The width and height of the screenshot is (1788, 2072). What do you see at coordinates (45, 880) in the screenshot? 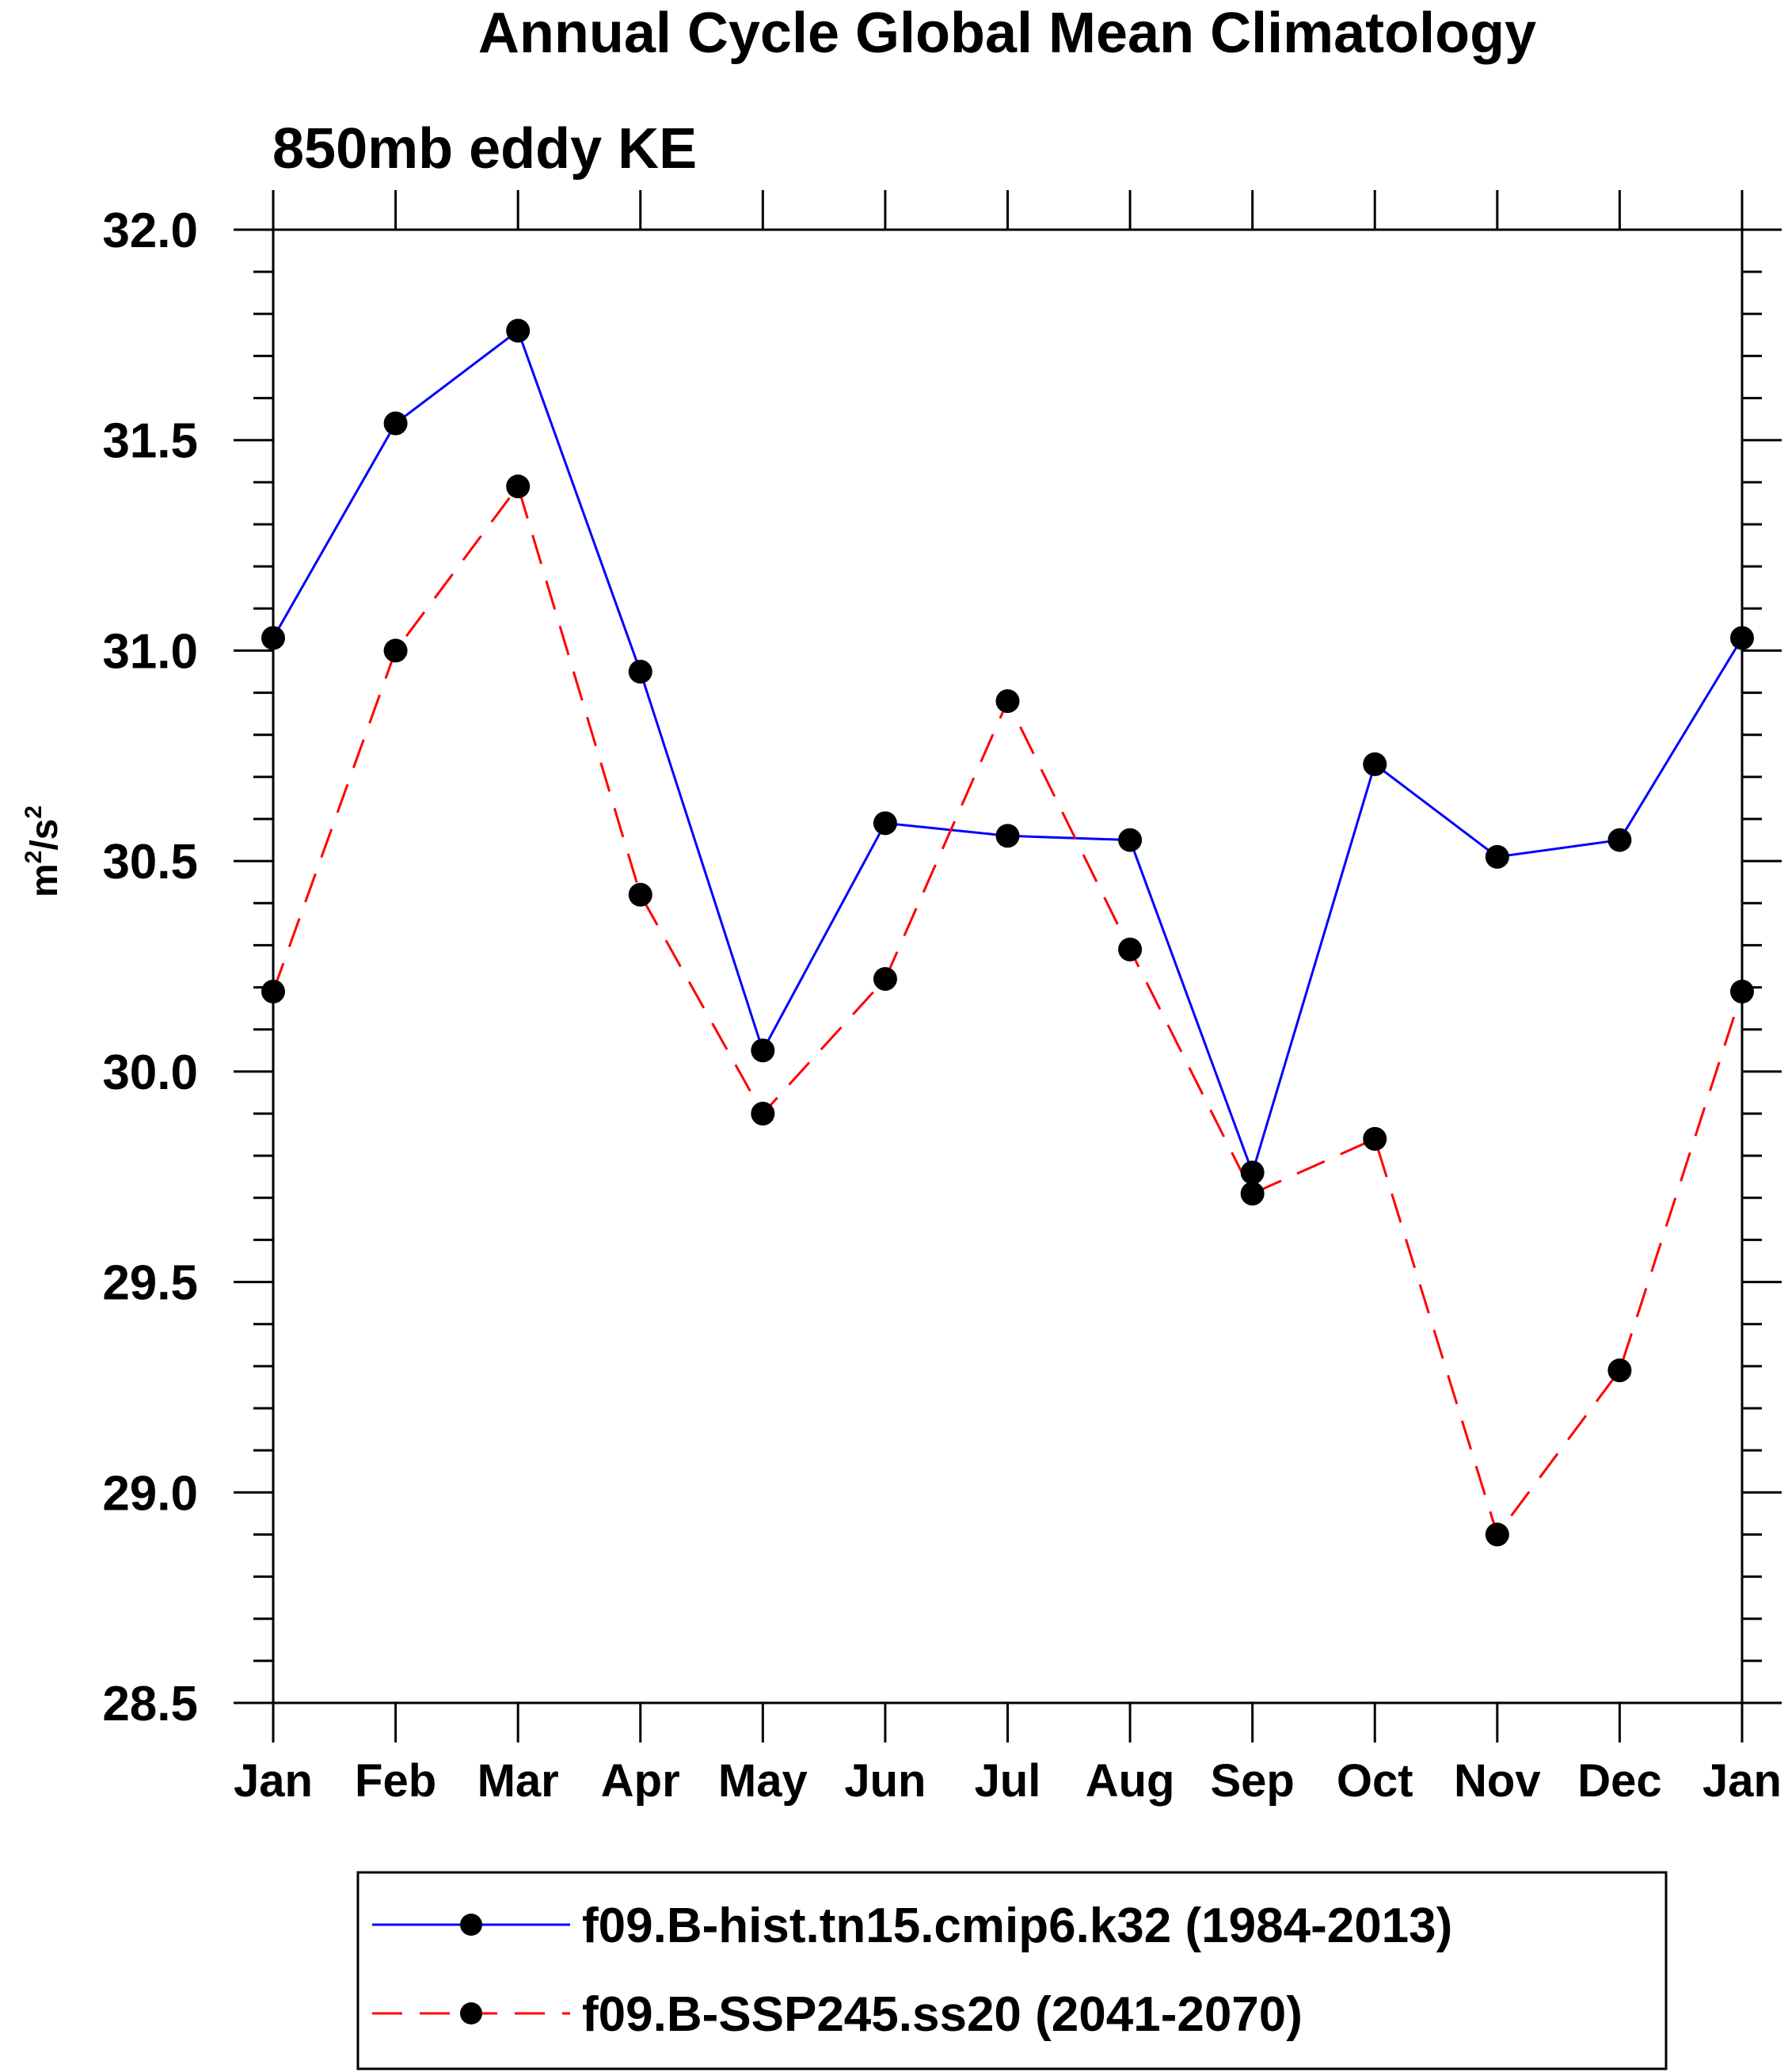
I see `y-axis-label-base: m` at bounding box center [45, 880].